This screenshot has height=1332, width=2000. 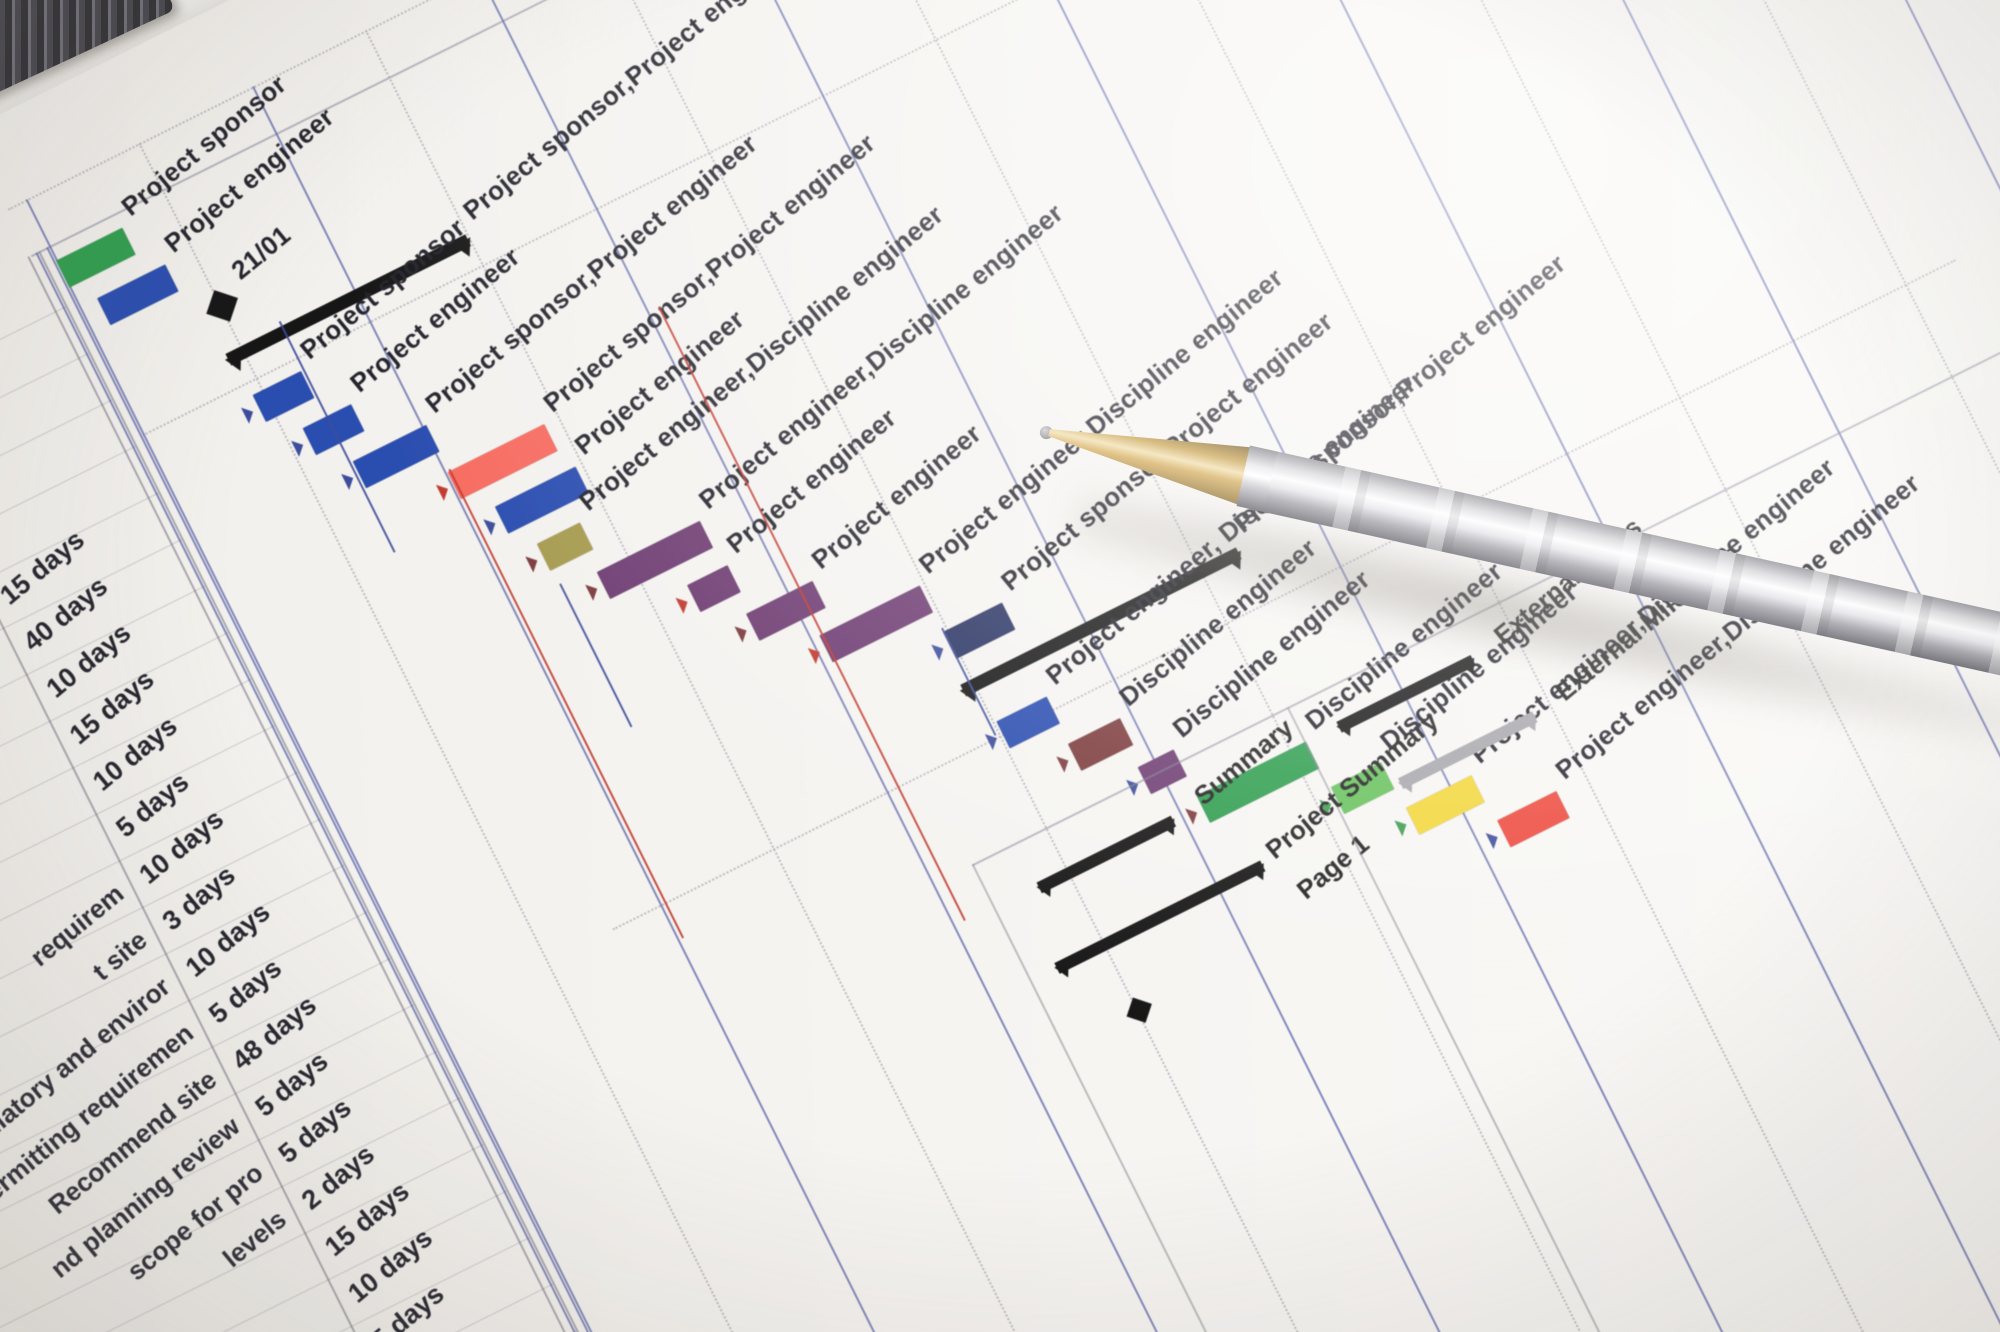 I want to click on milestone-diamond, so click(x=222, y=306).